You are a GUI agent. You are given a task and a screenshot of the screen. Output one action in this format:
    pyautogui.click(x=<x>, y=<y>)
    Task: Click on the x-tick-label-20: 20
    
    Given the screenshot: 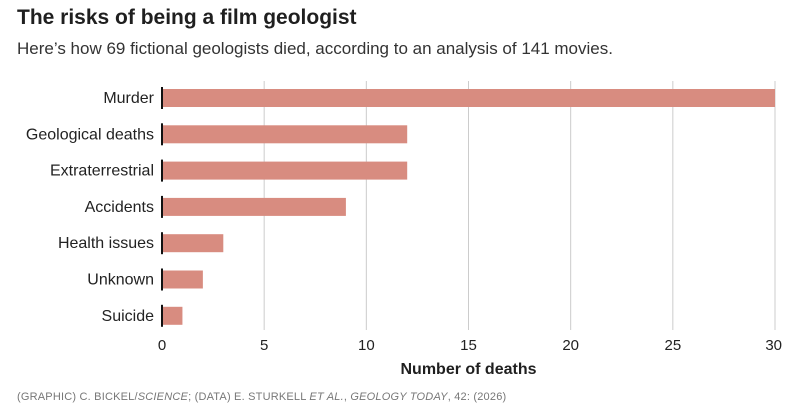 What is the action you would take?
    pyautogui.click(x=570, y=345)
    